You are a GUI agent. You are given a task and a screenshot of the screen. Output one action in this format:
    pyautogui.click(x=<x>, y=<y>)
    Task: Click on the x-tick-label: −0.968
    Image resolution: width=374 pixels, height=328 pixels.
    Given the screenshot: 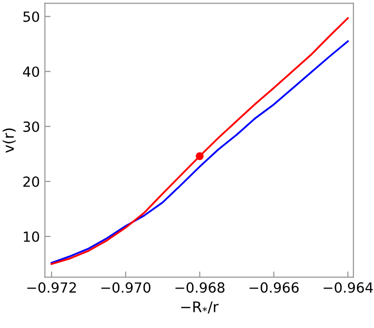 What is the action you would take?
    pyautogui.click(x=199, y=287)
    